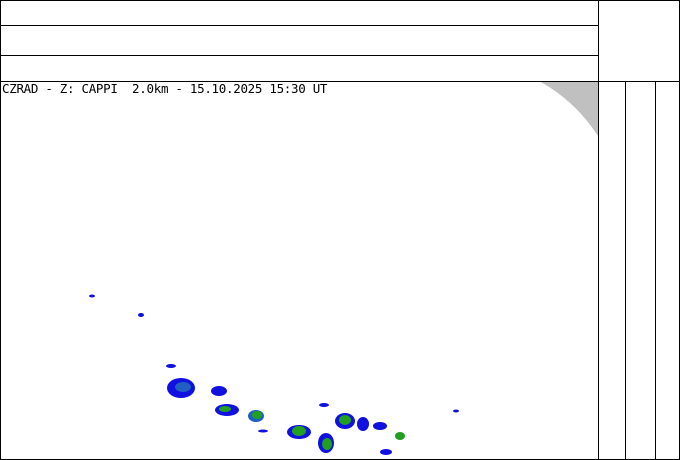 This screenshot has height=460, width=680. Describe the element at coordinates (0, 230) in the screenshot. I see `frame-left` at that location.